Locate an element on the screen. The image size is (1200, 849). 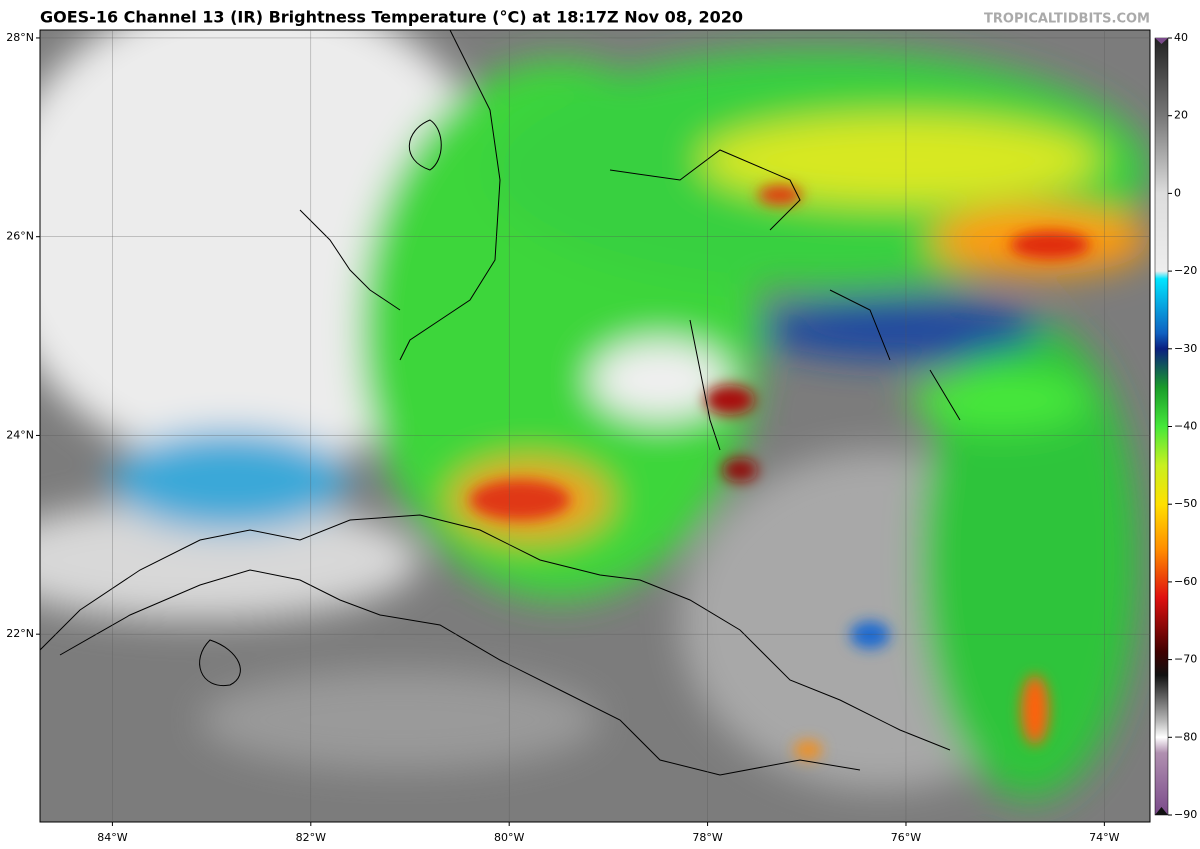
colorbar is located at coordinates (1161, 426).